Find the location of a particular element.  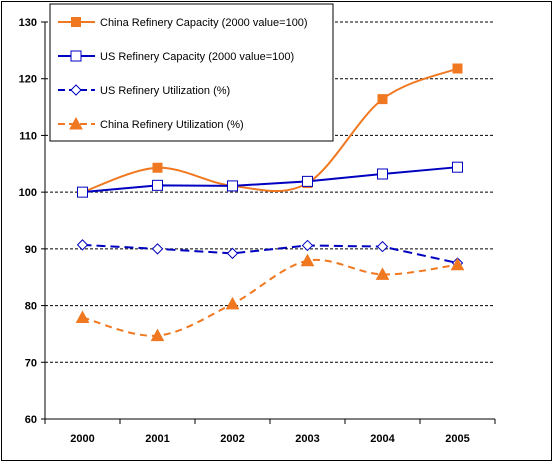

x-tick-label: 2005 is located at coordinates (457, 439).